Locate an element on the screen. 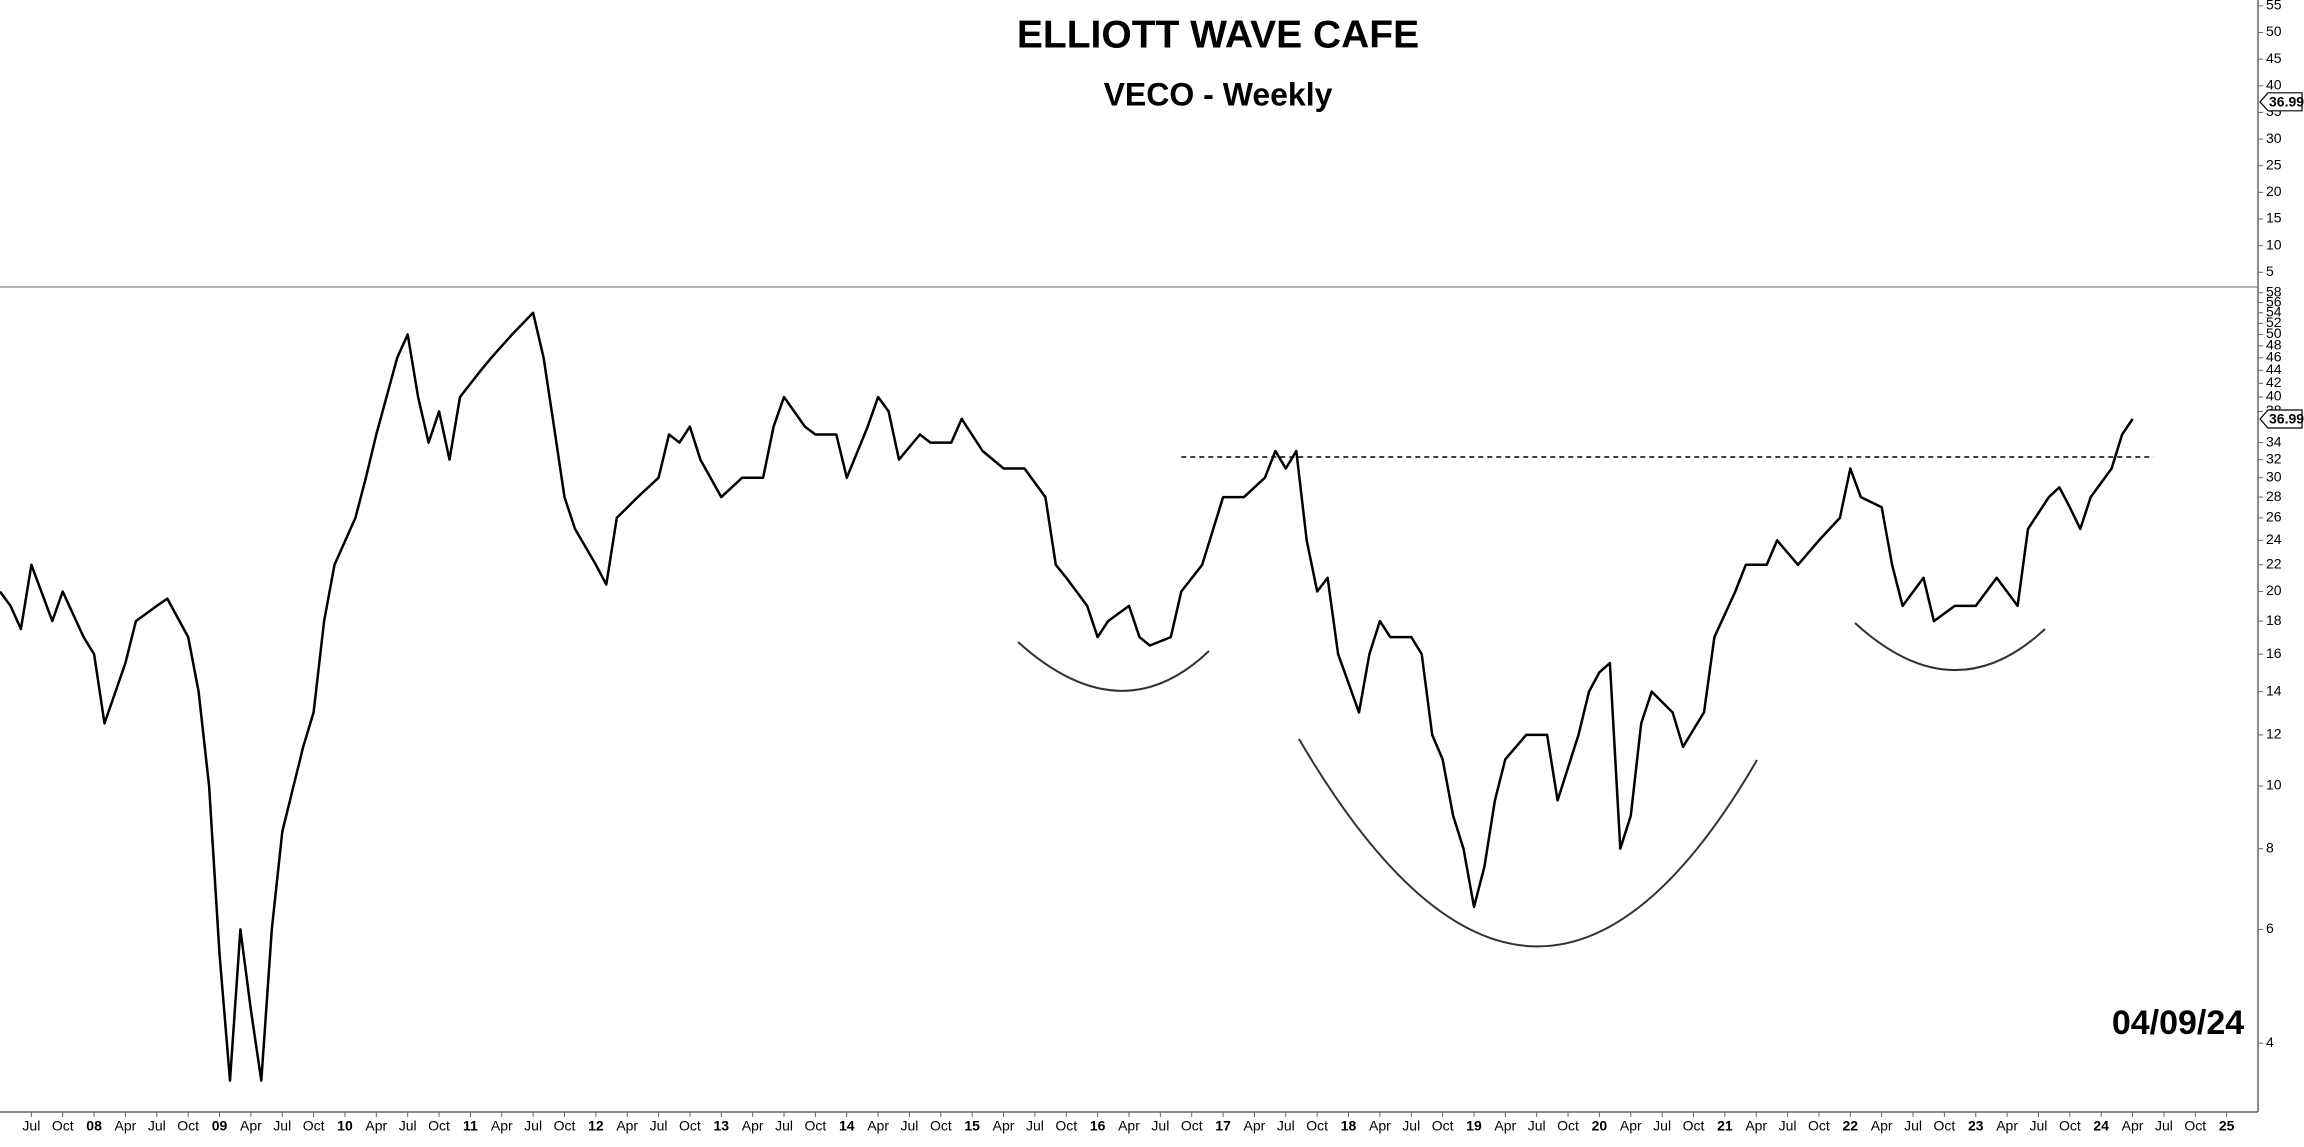 This screenshot has height=1147, width=2304. y-tick-label: 12 is located at coordinates (2274, 734).